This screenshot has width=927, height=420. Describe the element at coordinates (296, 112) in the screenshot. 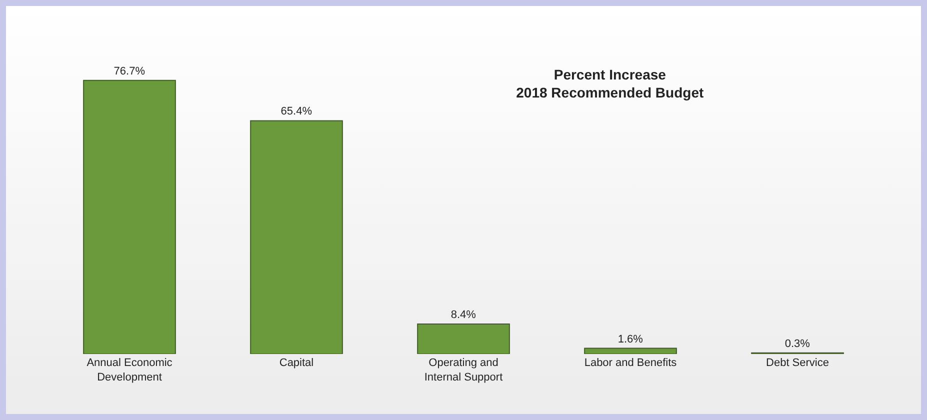

I see `data-label: 65.4%` at that location.